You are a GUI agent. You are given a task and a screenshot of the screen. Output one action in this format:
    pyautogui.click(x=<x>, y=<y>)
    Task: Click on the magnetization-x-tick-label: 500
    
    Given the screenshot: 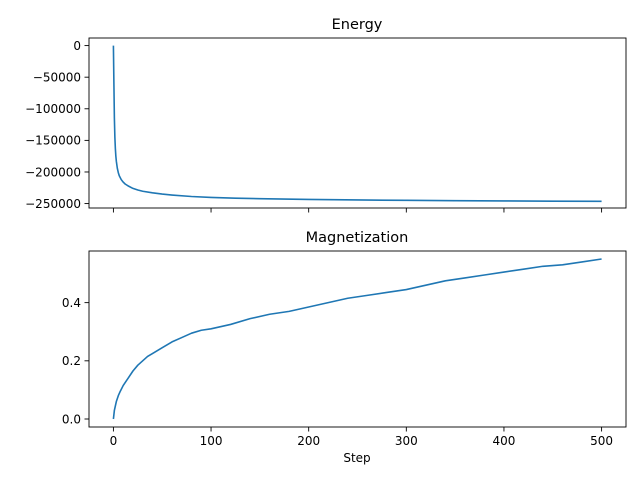 What is the action you would take?
    pyautogui.click(x=601, y=441)
    